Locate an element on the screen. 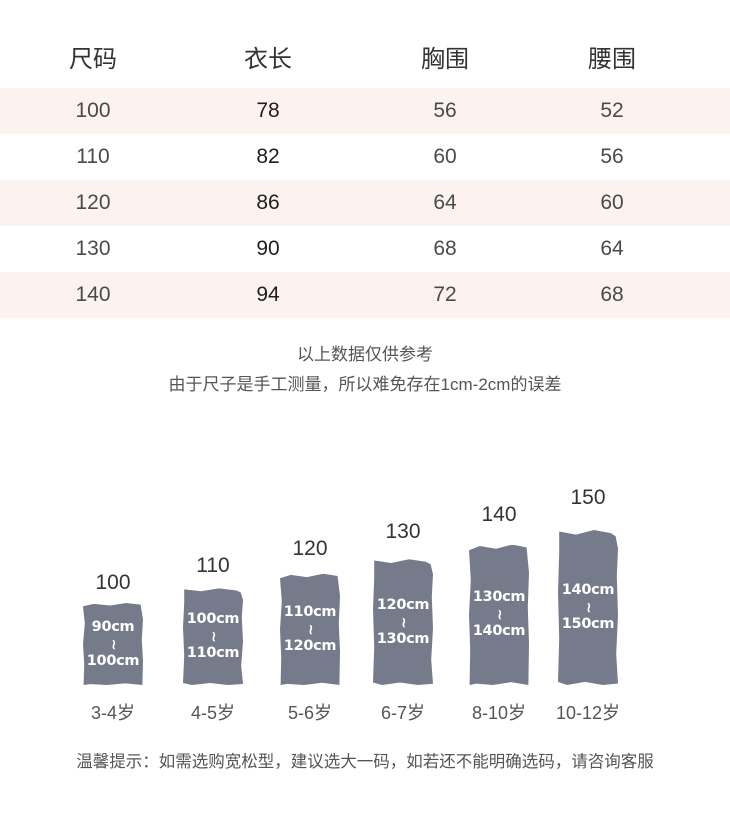 The height and width of the screenshot is (832, 730). cell-length: 82 is located at coordinates (268, 156).